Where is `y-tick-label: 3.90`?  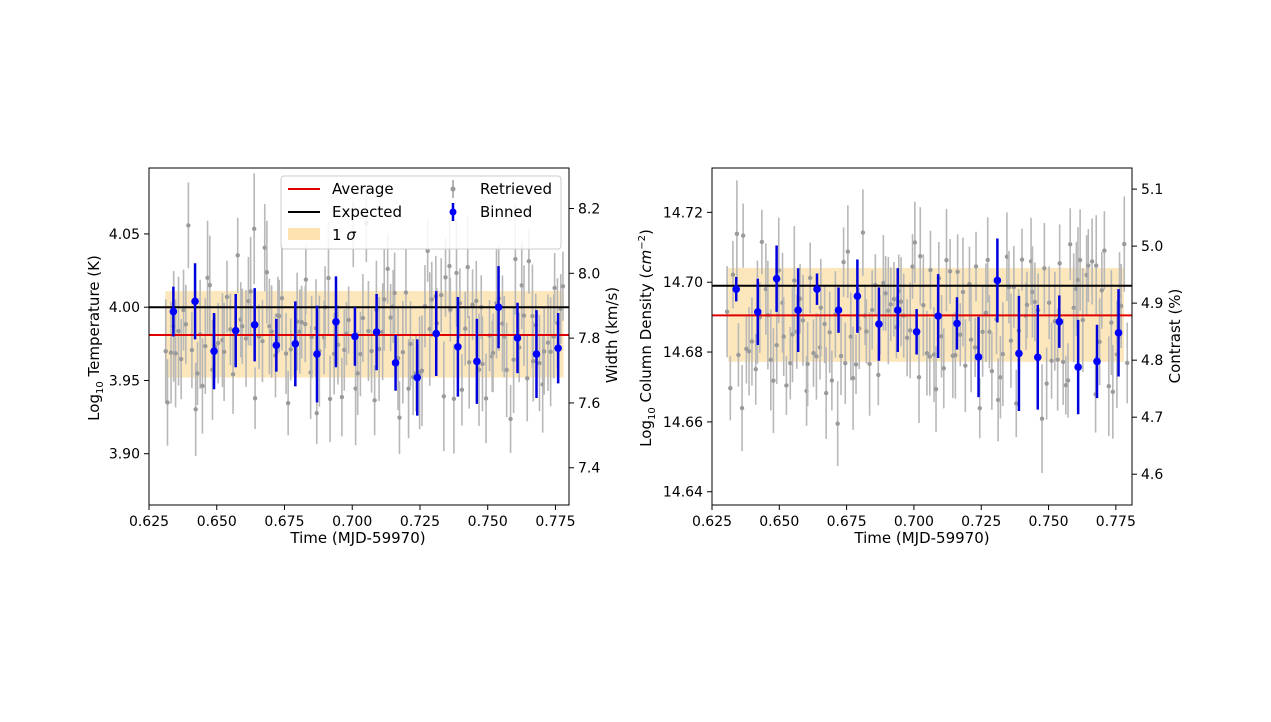
y-tick-label: 3.90 is located at coordinates (124, 455).